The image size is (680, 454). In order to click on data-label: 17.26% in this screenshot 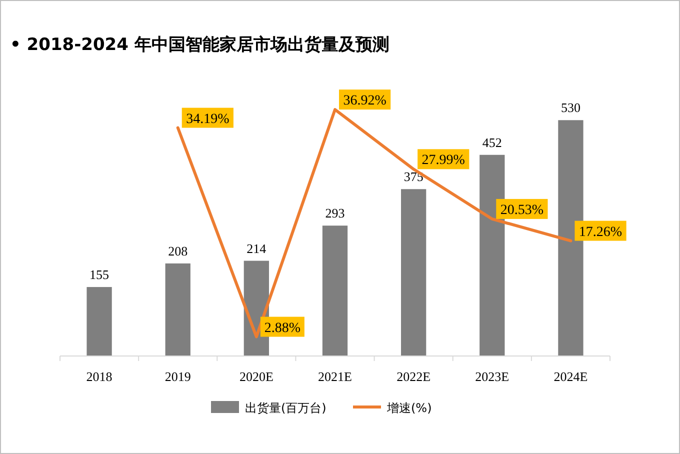, I will do `click(600, 232)`.